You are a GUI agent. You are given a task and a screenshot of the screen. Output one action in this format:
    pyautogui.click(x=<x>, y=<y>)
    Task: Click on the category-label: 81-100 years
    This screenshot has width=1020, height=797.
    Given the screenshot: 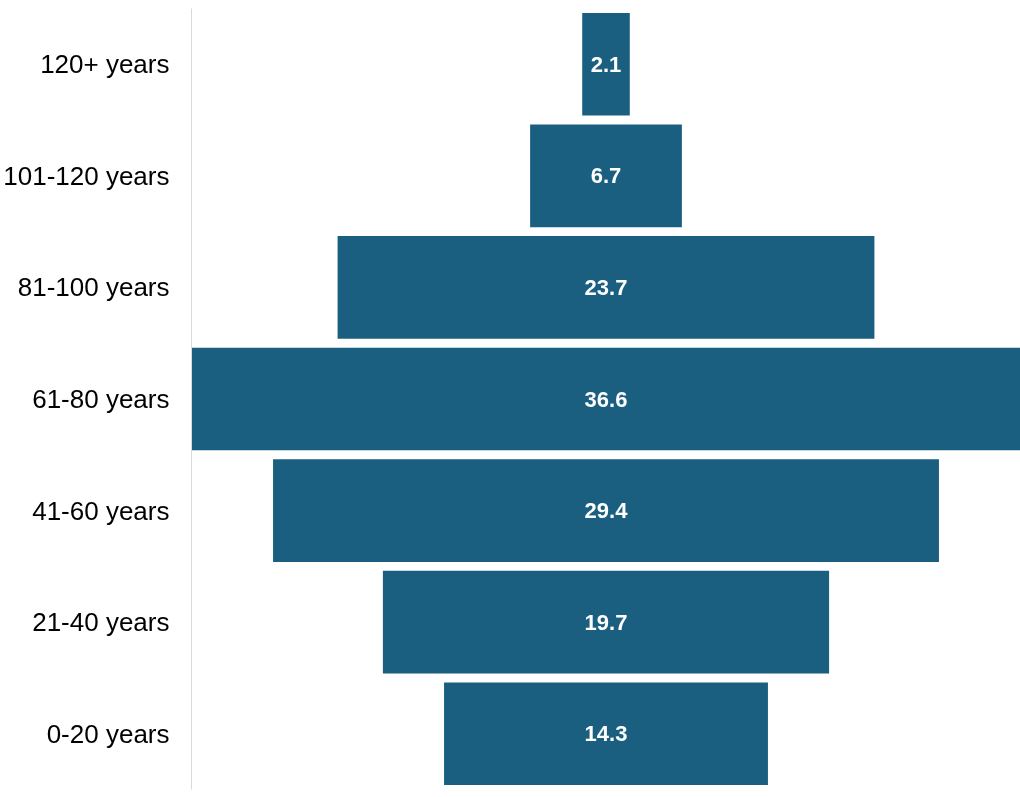 What is the action you would take?
    pyautogui.click(x=93, y=287)
    